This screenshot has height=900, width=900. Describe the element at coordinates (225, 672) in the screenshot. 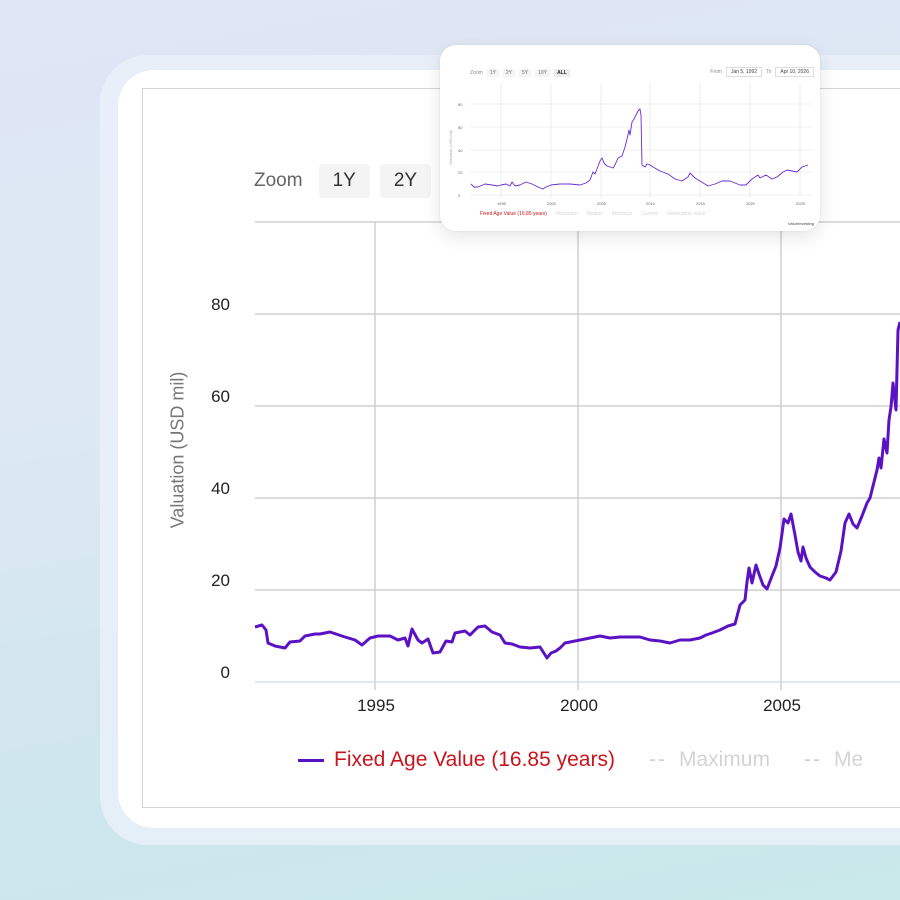

I see `y-tick-0: 0` at that location.